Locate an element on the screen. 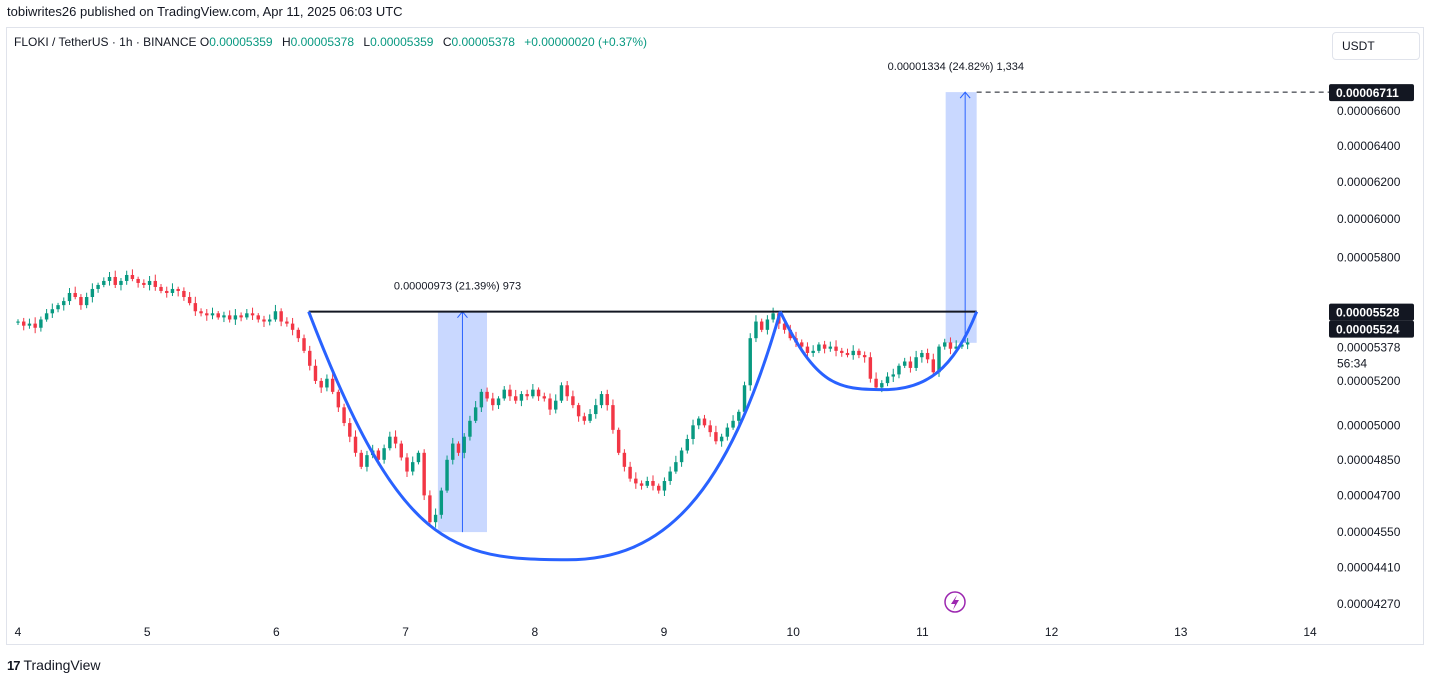 This screenshot has width=1430, height=682. y-tick-label: 0.00006000 is located at coordinates (1369, 219).